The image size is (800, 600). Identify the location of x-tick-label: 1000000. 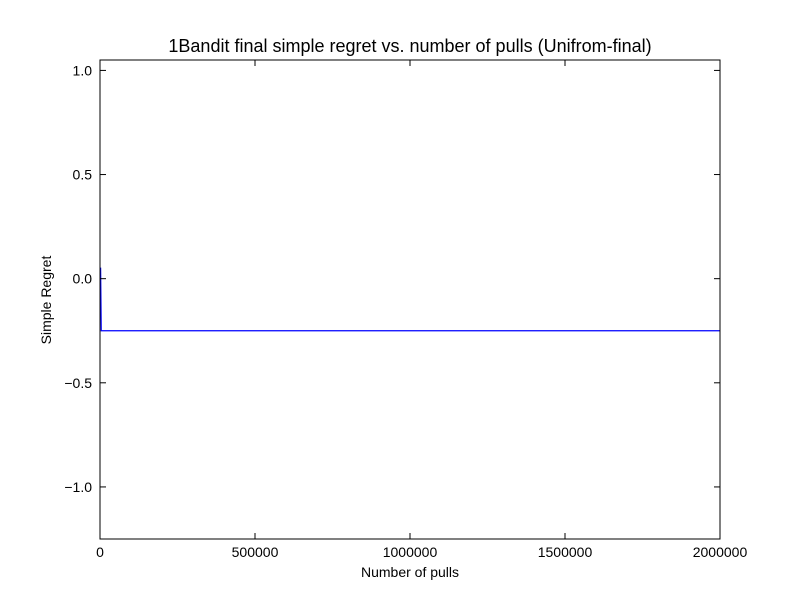
(410, 552).